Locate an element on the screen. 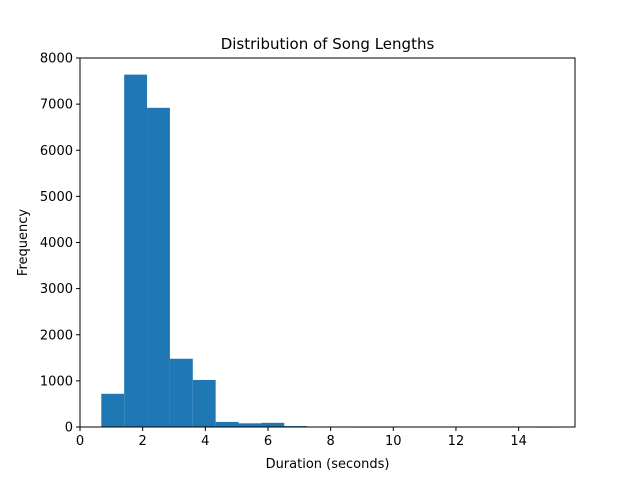  x-axis: 0 2 4 6 8 10 12 14 is located at coordinates (301, 438).